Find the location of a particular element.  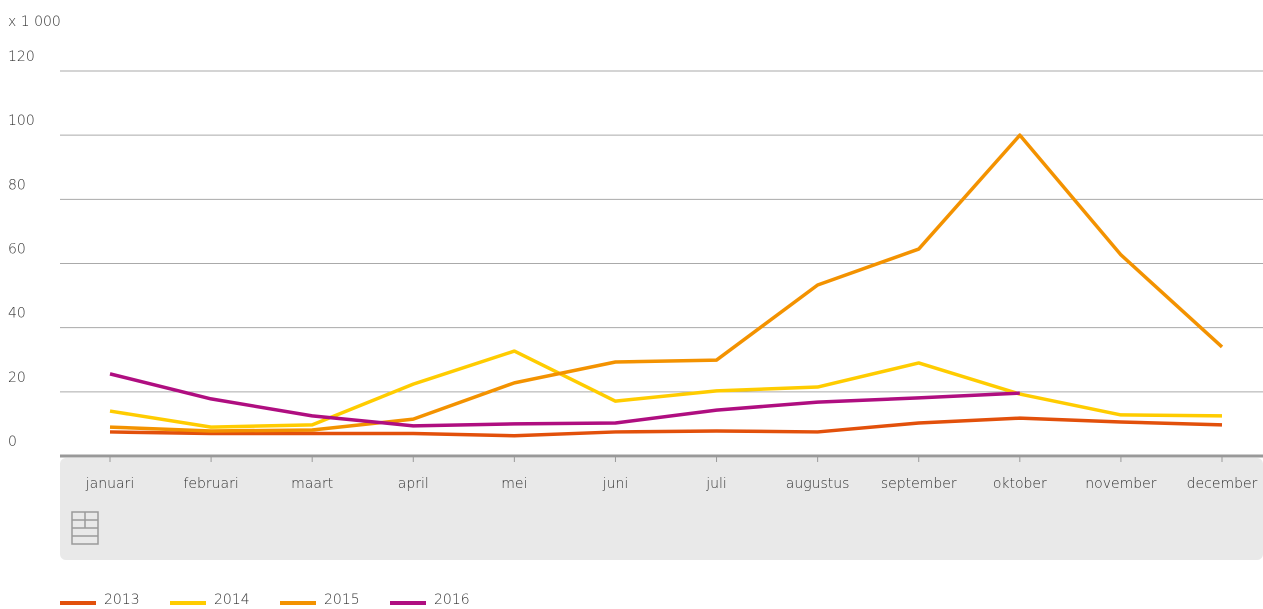

x-tick-label: april is located at coordinates (413, 484).